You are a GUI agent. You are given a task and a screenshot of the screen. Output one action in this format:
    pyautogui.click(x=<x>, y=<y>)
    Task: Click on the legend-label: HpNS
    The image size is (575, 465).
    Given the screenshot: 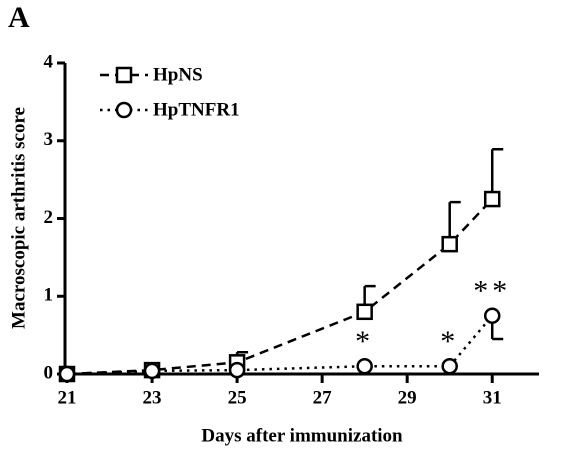 What is the action you would take?
    pyautogui.click(x=178, y=74)
    